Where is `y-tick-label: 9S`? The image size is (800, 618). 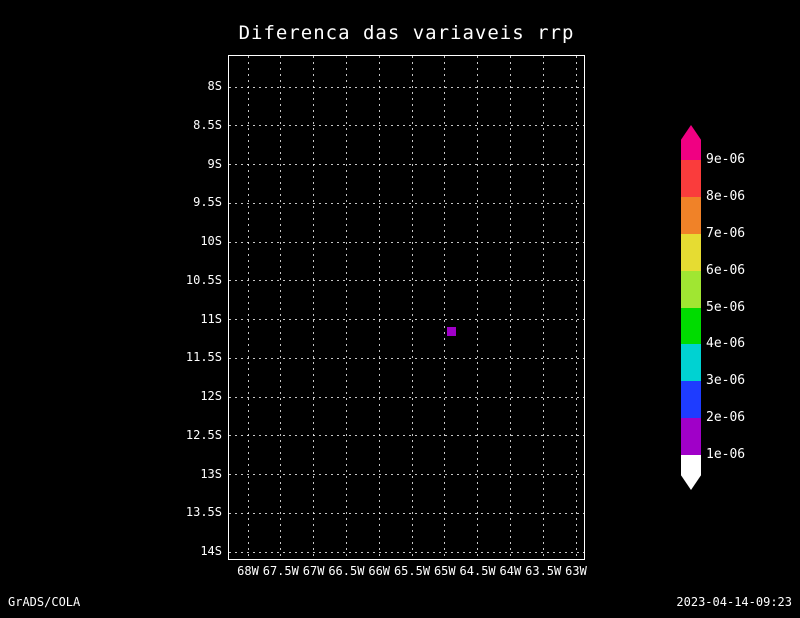 y-tick-label: 9S is located at coordinates (214, 163).